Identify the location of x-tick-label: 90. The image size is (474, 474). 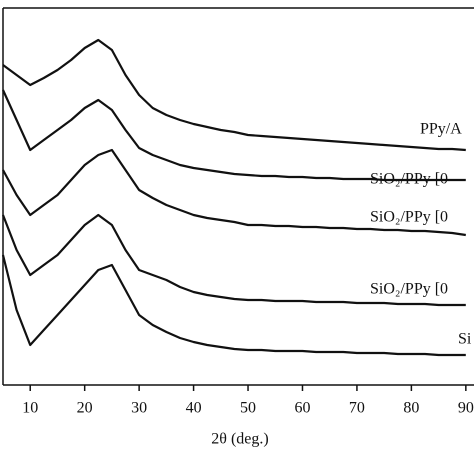
(466, 408).